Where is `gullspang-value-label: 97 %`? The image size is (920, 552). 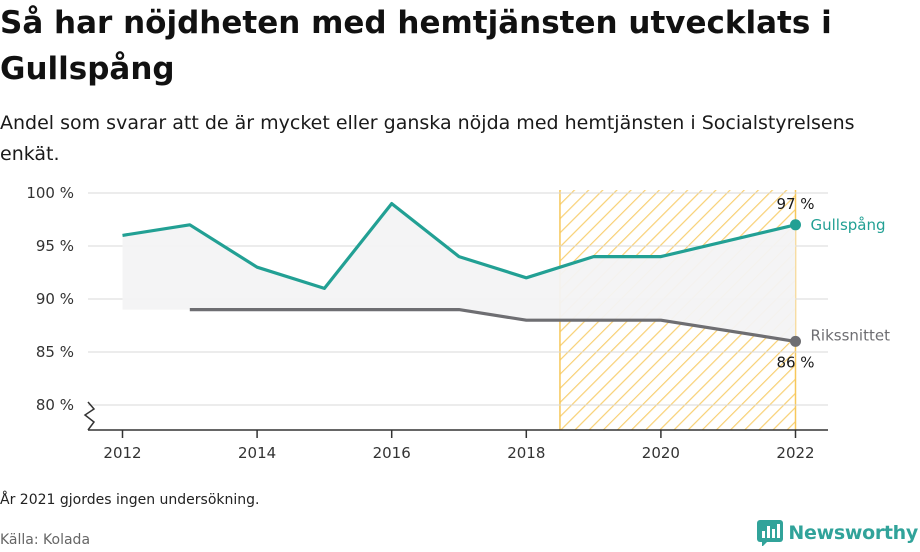
gullspang-value-label: 97 % is located at coordinates (795, 204).